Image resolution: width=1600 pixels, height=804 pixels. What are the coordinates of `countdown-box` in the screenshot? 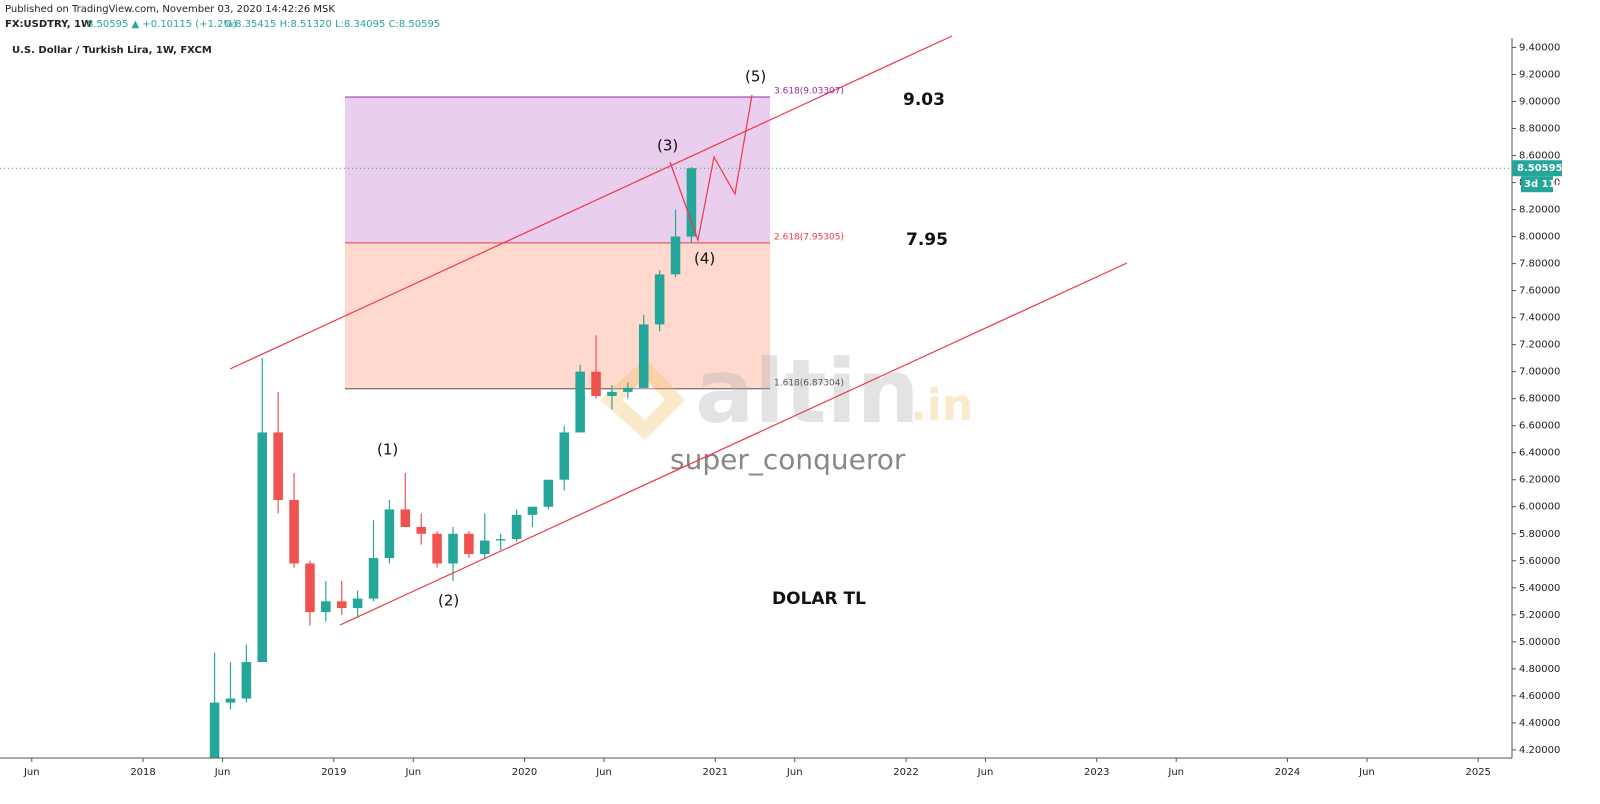 It's located at (1537, 184).